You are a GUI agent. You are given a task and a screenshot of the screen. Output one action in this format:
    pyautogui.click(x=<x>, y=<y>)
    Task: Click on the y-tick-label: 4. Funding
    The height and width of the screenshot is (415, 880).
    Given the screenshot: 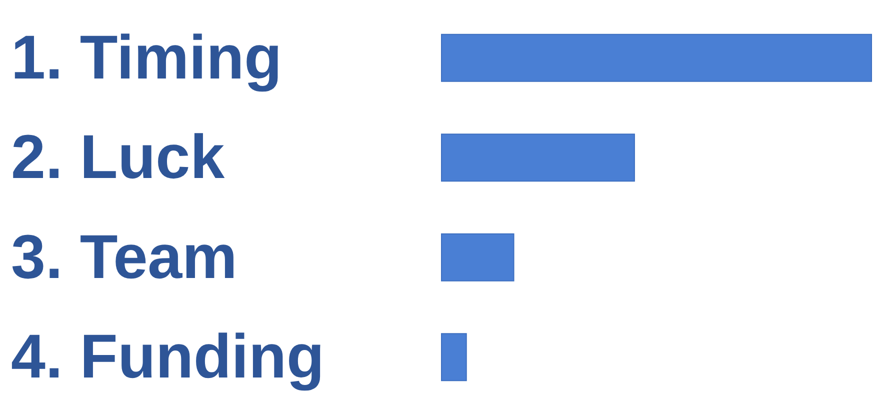 What is the action you would take?
    pyautogui.click(x=167, y=357)
    